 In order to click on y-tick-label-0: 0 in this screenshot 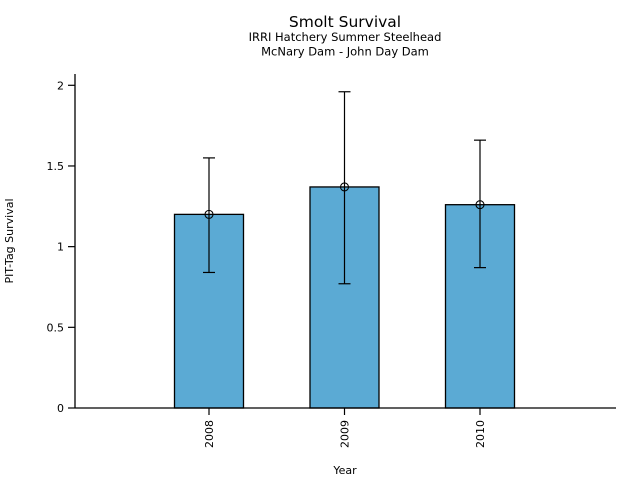, I will do `click(60, 408)`.